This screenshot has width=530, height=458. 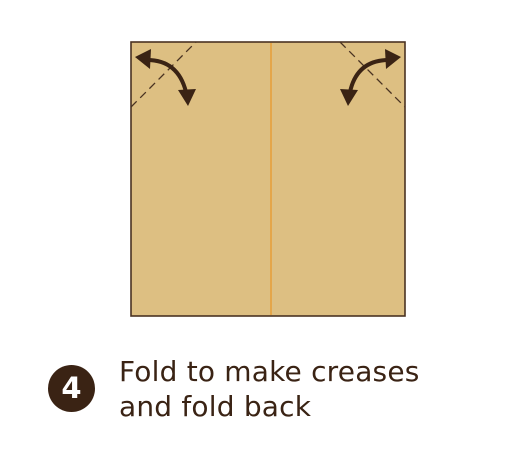 I want to click on left-corner-fold-line, so click(x=163, y=74).